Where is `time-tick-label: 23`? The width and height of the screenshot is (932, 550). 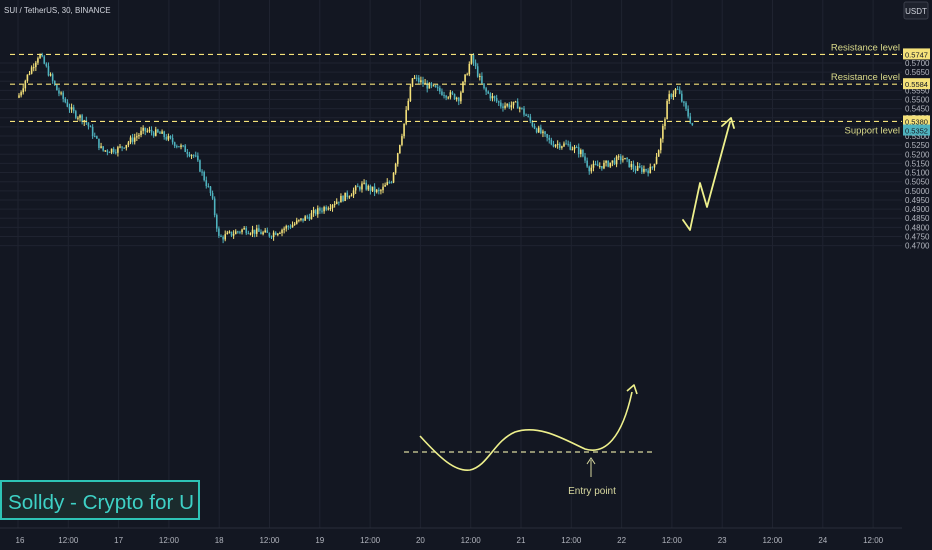 time-tick-label: 23 is located at coordinates (722, 540).